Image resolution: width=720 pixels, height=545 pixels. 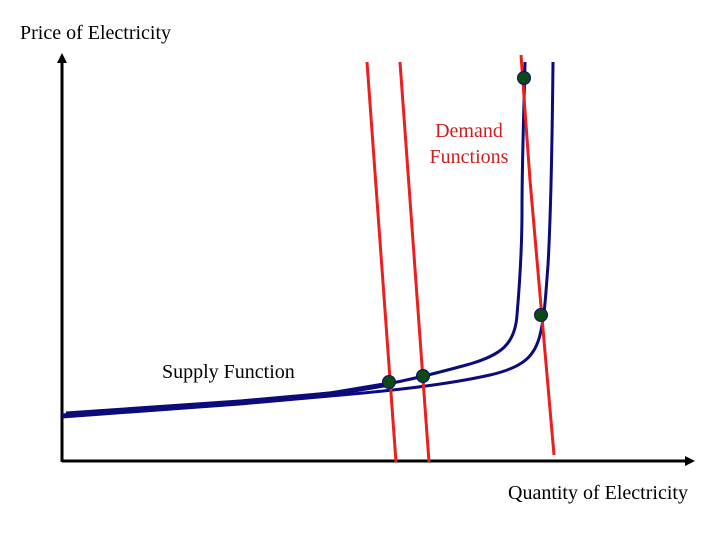 I want to click on demand-functions-label: Demand Functions, so click(x=469, y=144).